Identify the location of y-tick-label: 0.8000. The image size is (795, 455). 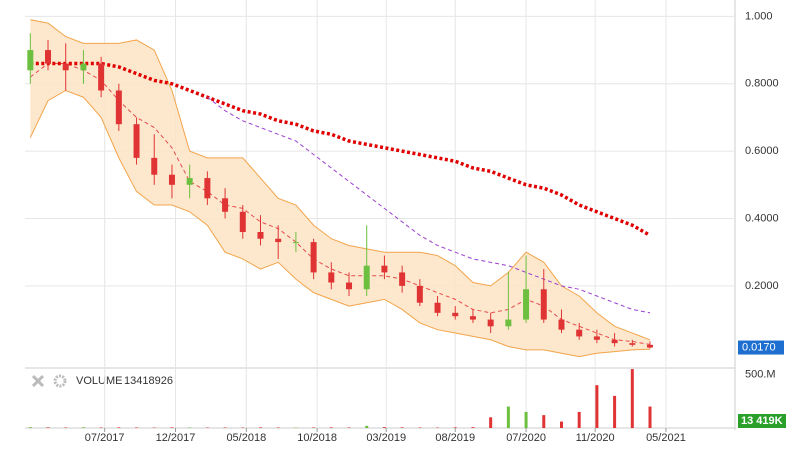
(762, 84).